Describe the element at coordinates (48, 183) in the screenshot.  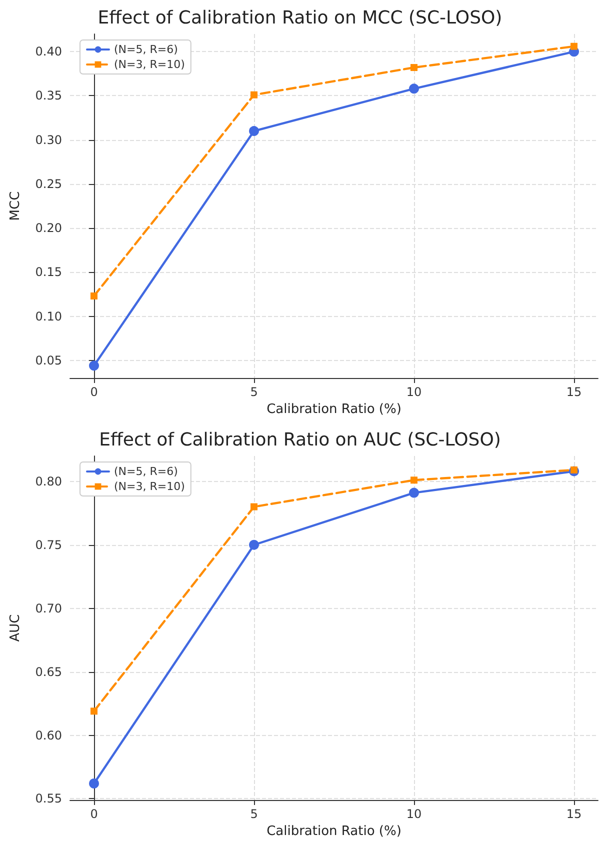
I see `y-tick-label: 0.25` at that location.